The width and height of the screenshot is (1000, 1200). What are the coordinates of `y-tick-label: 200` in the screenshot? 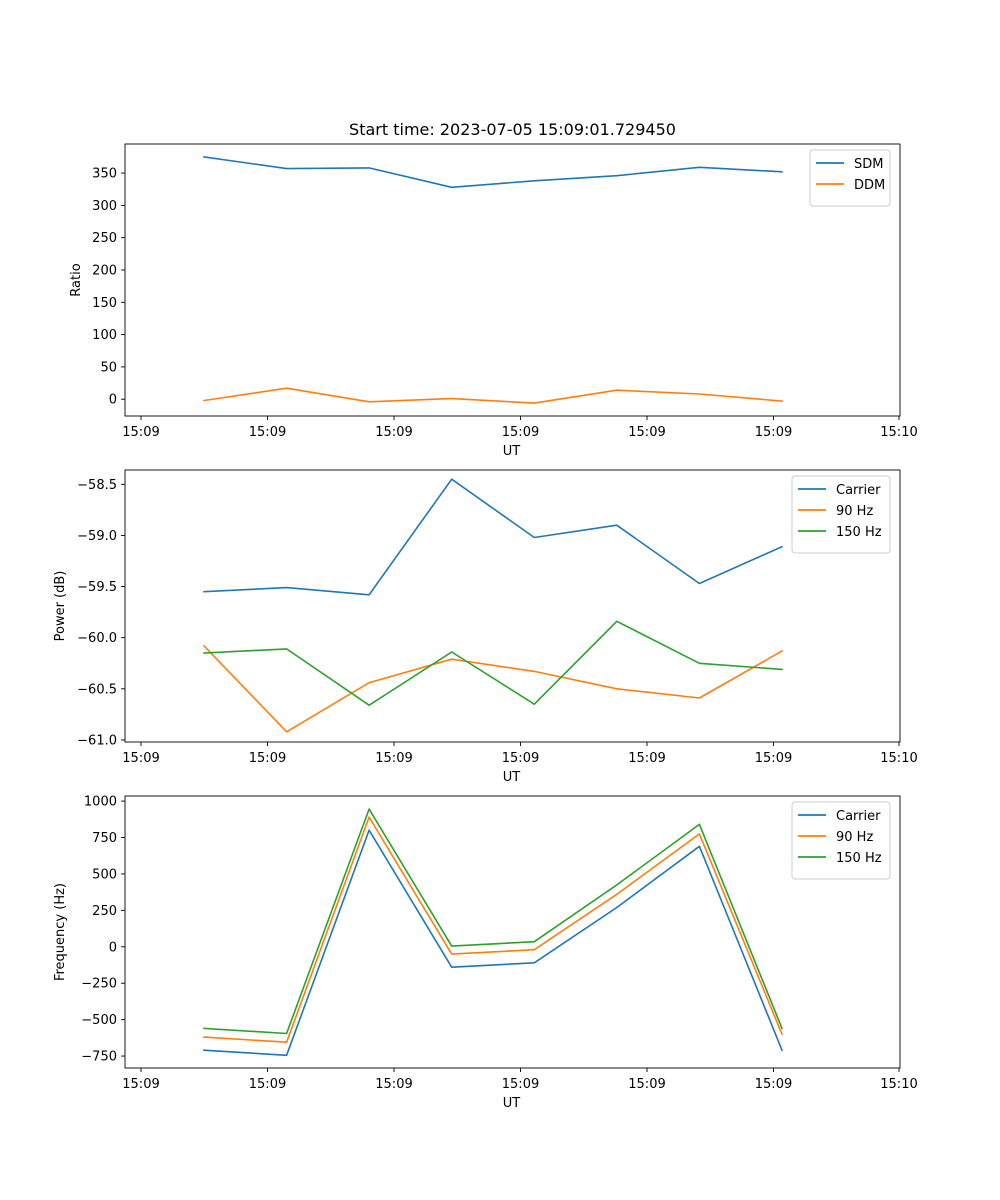 It's located at (104, 270).